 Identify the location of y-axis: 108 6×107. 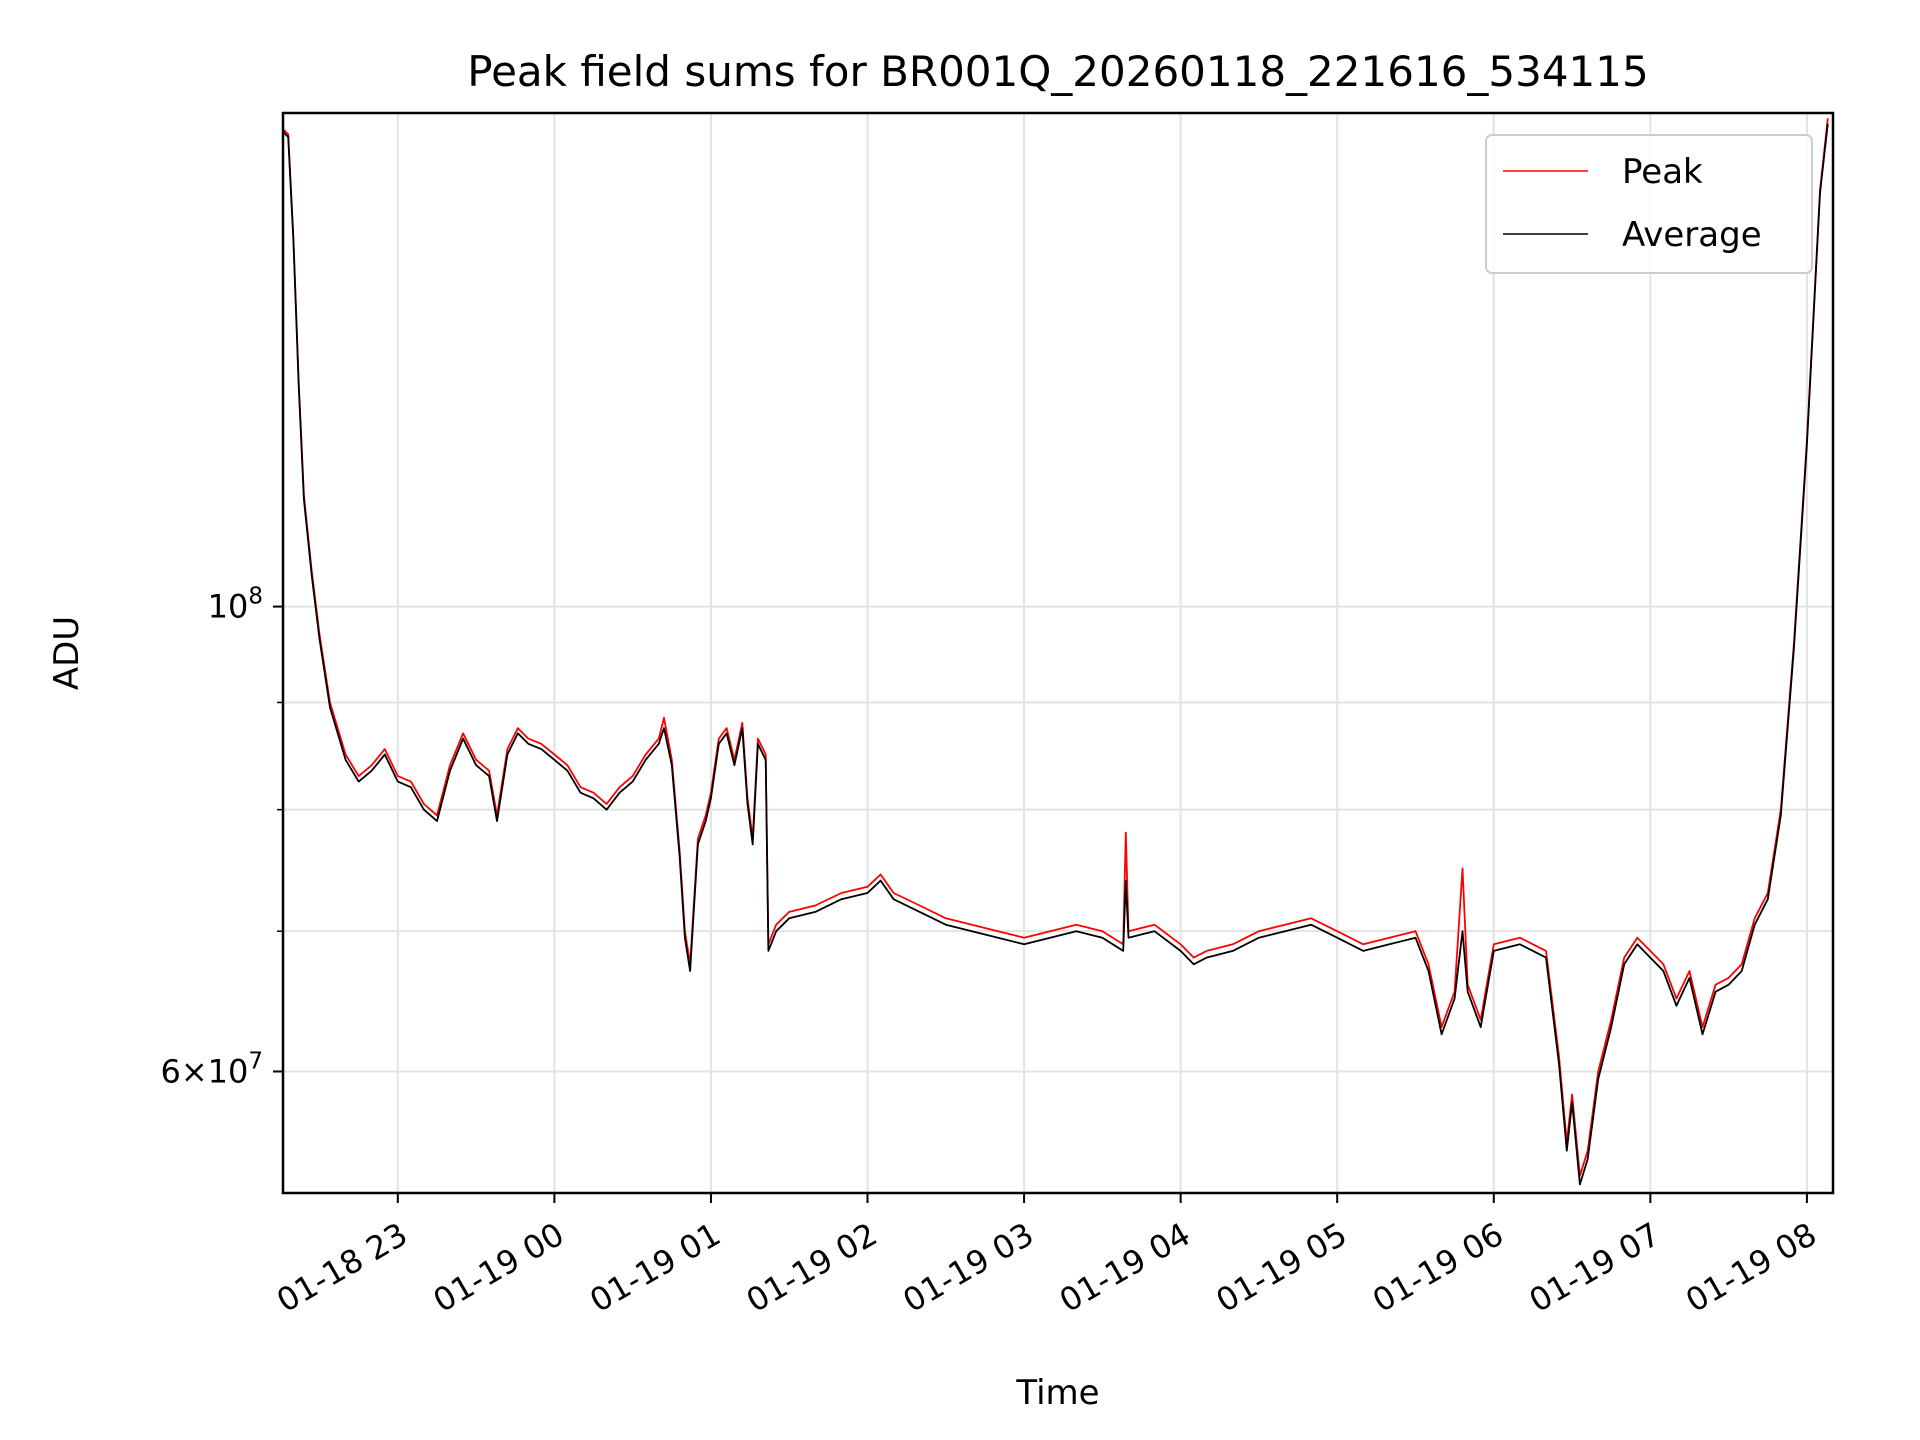
(221, 837).